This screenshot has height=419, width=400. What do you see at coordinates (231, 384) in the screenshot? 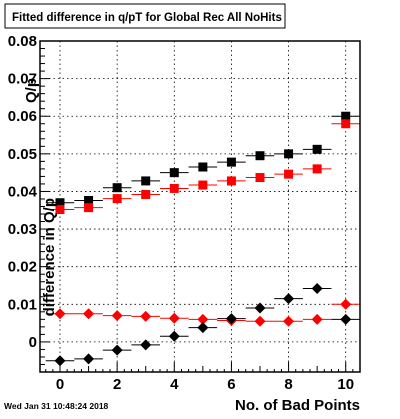
I see `x-tick-label: 6` at bounding box center [231, 384].